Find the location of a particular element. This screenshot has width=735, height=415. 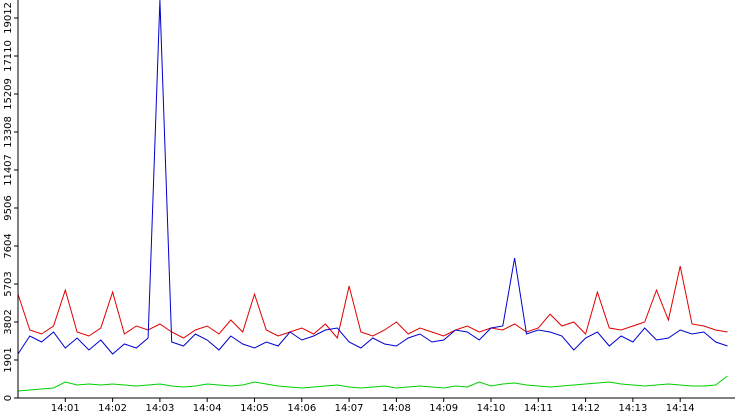

x-tick-label: 14:02 is located at coordinates (112, 408).